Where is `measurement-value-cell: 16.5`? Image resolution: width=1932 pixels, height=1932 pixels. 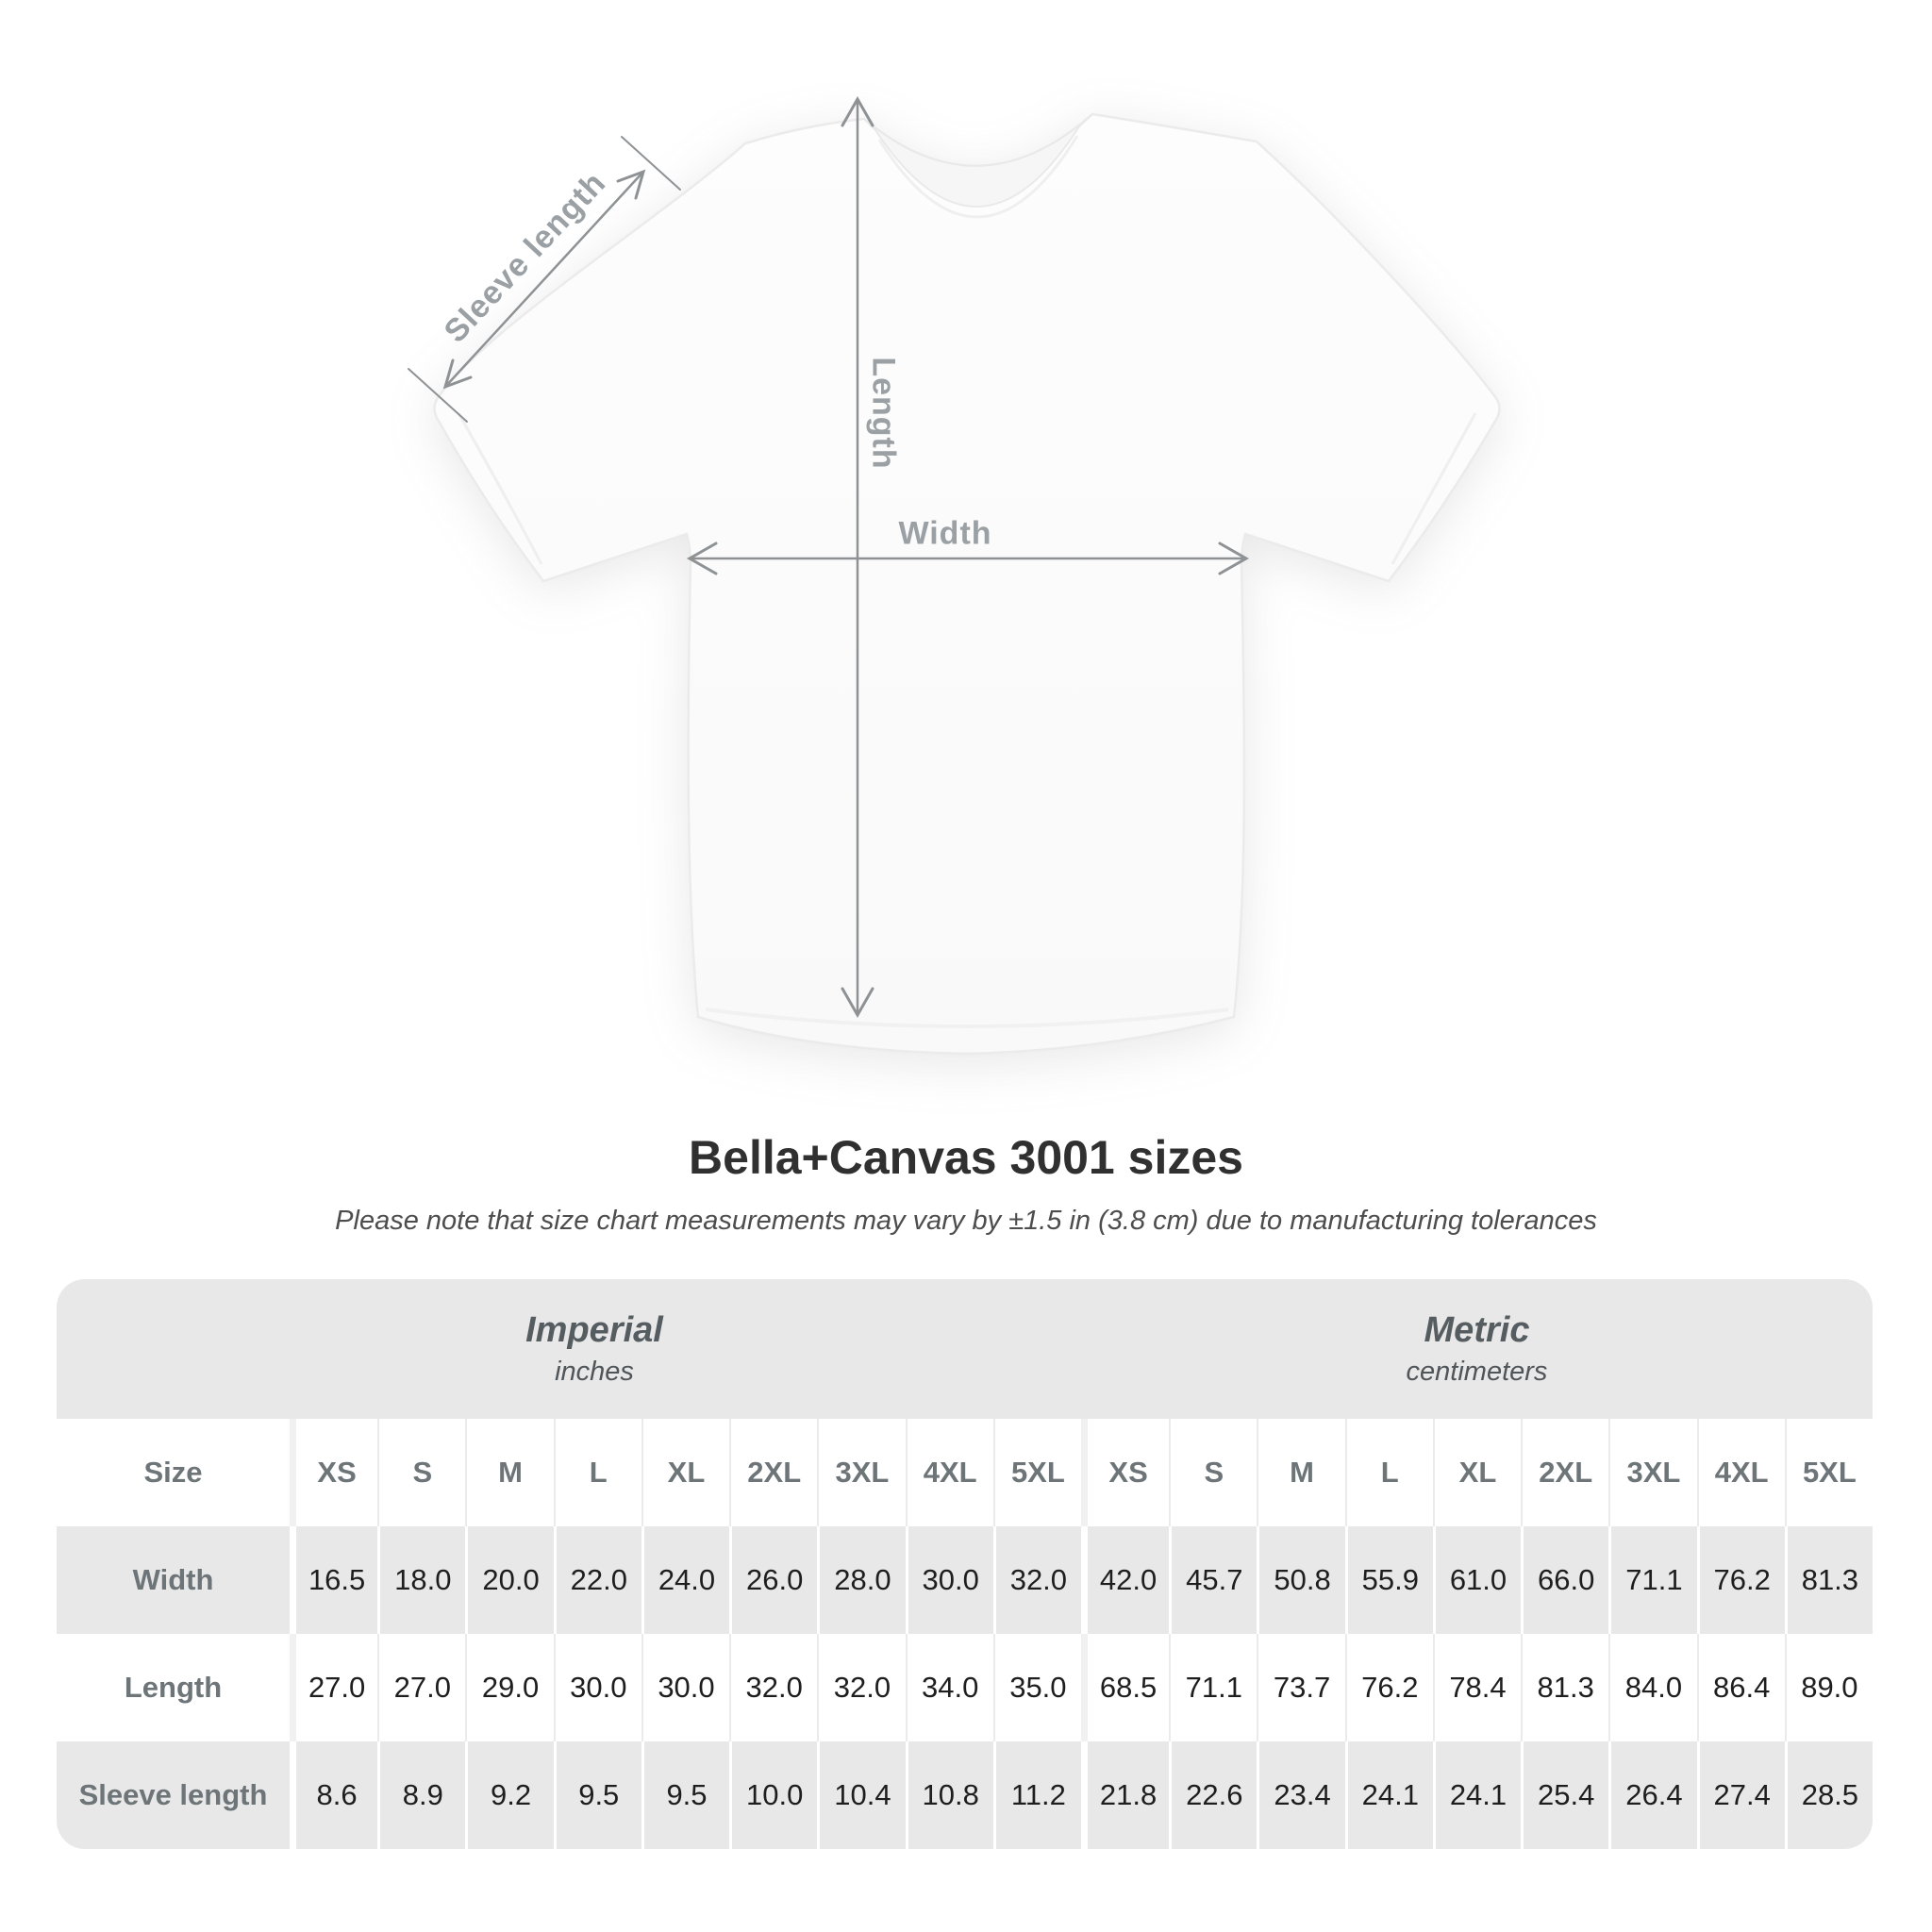 measurement-value-cell: 16.5 is located at coordinates (334, 1580).